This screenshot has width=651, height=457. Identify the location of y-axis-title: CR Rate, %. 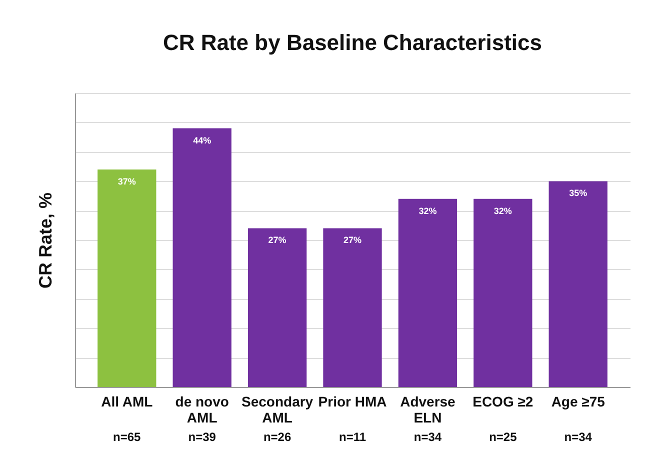
(46, 240).